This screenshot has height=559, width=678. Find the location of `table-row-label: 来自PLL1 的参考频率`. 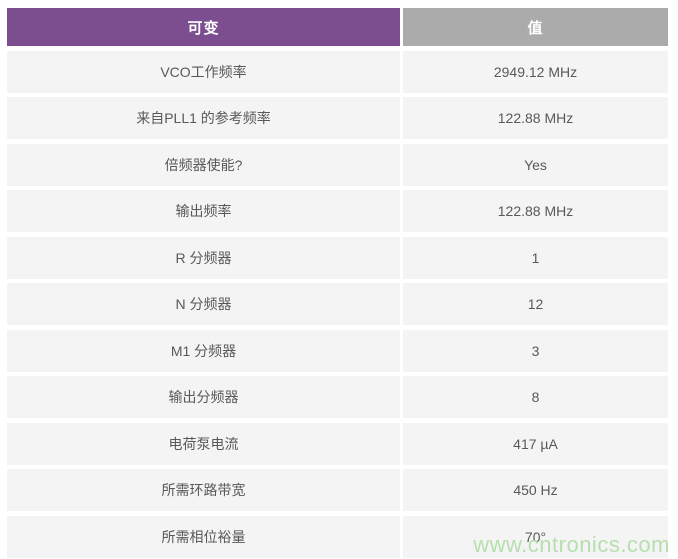

table-row-label: 来自PLL1 的参考频率 is located at coordinates (203, 118).